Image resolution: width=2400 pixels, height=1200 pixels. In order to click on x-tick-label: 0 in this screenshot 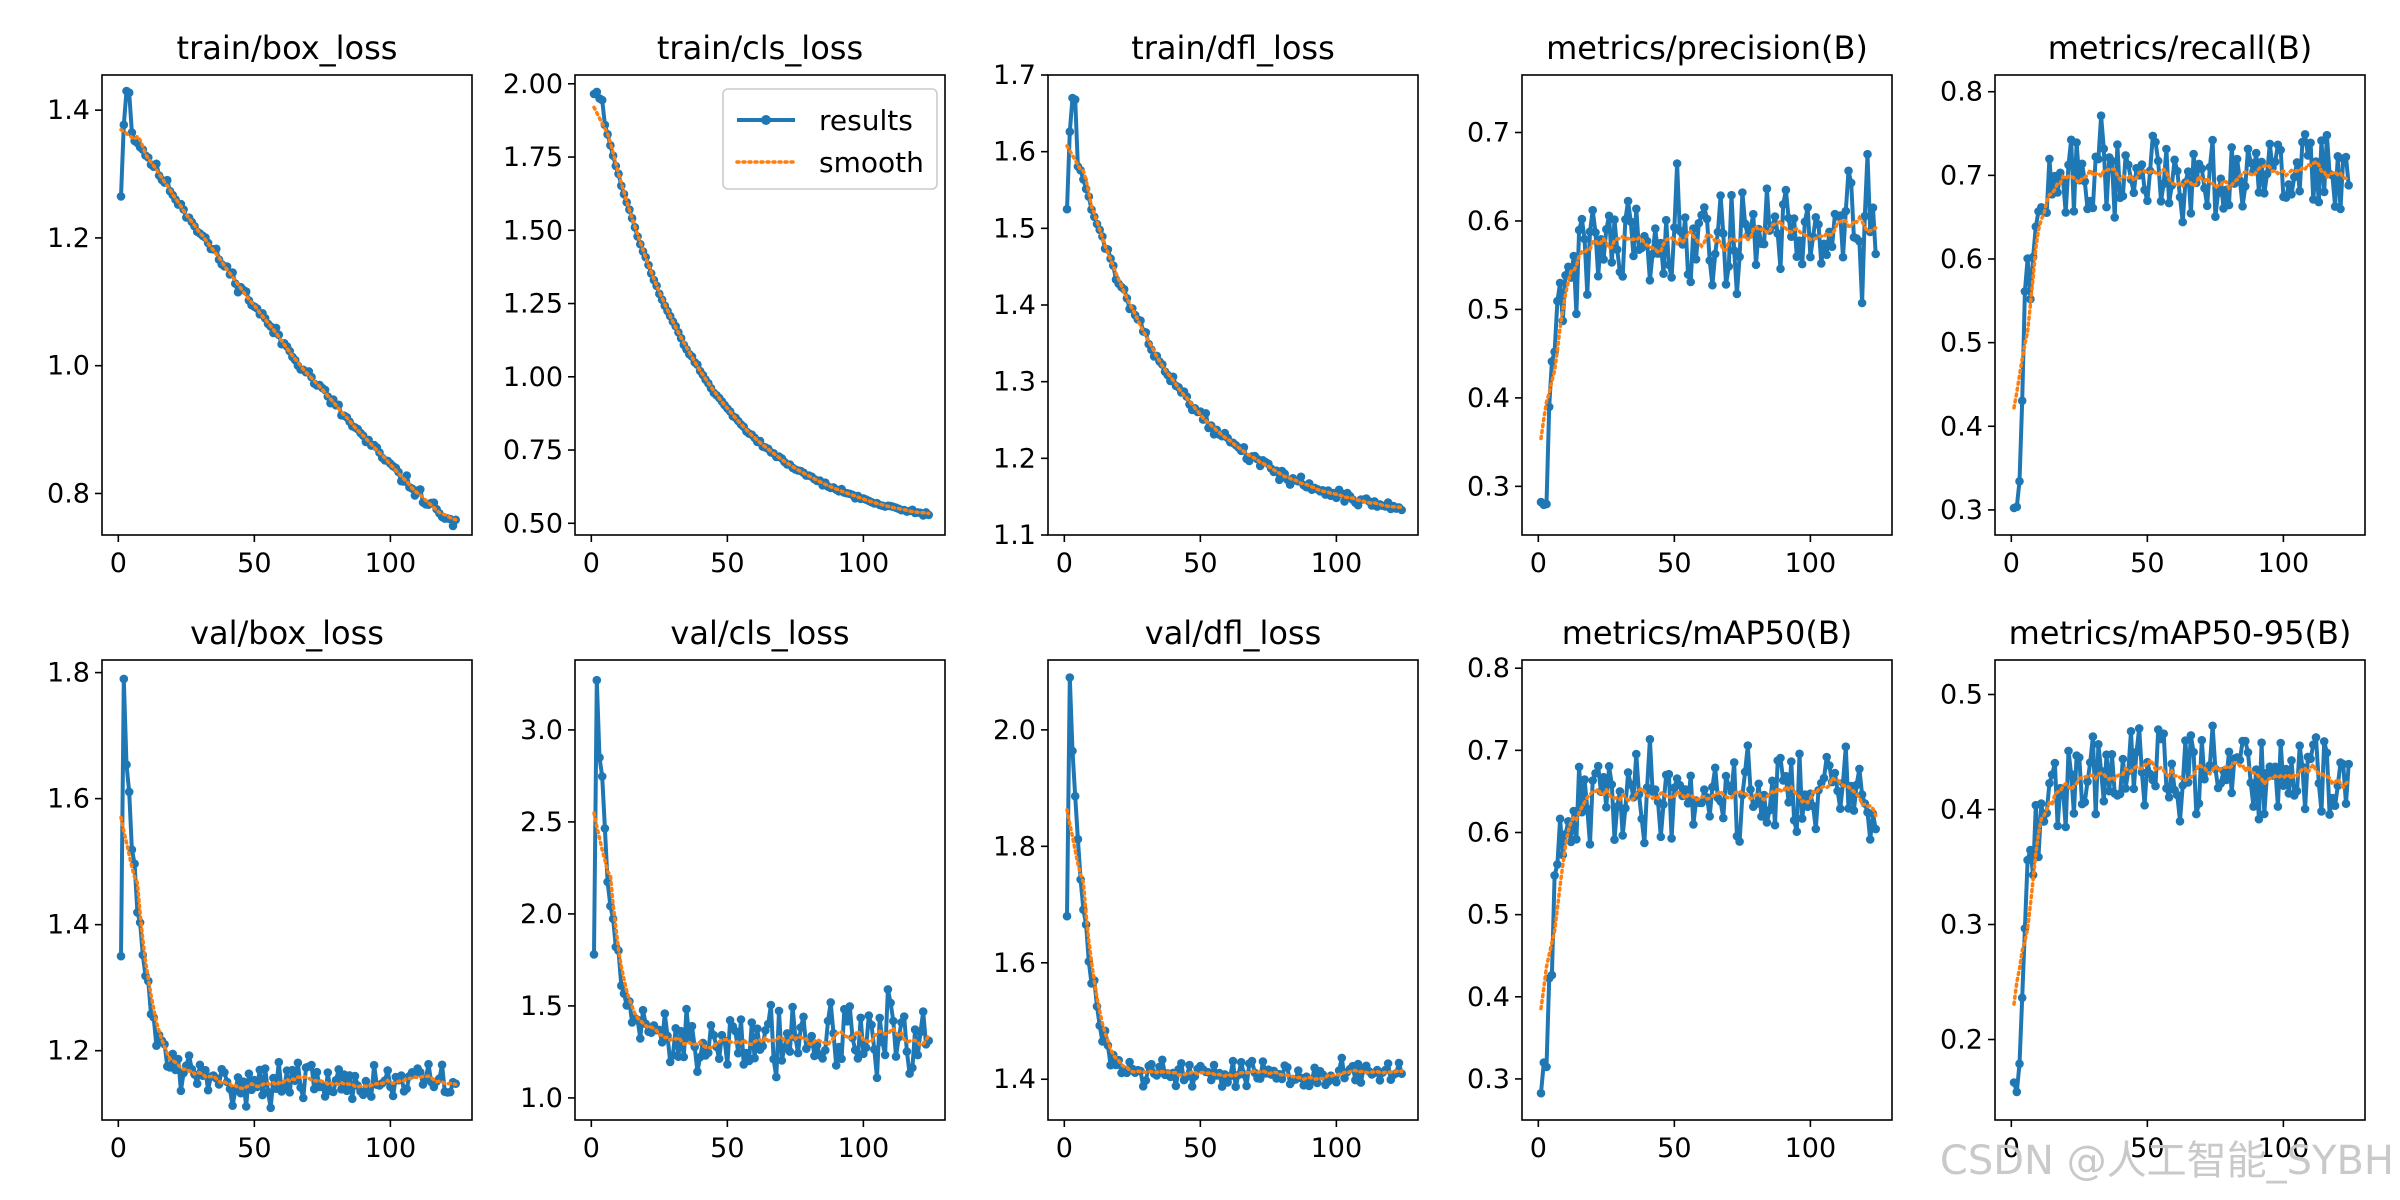, I will do `click(118, 563)`.